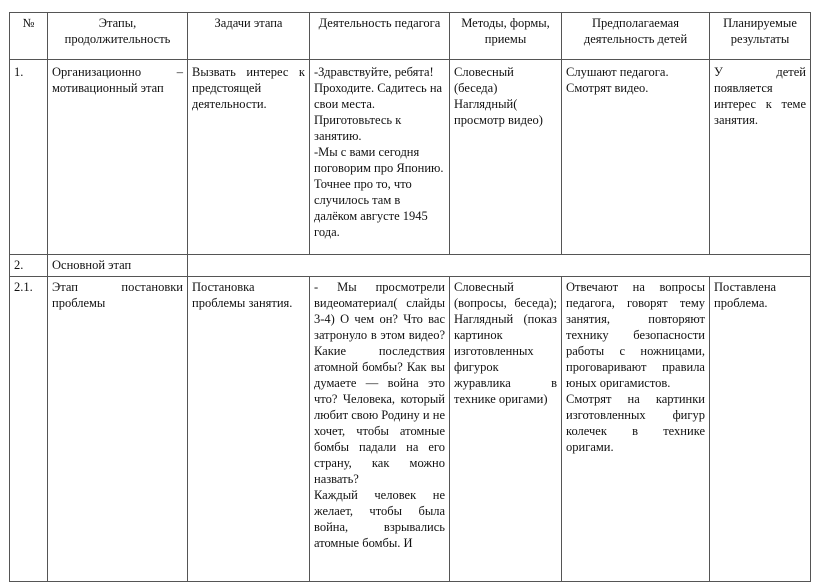 The width and height of the screenshot is (816, 582). Describe the element at coordinates (248, 429) in the screenshot. I see `row-task: Постановка проблемы занятия.` at that location.